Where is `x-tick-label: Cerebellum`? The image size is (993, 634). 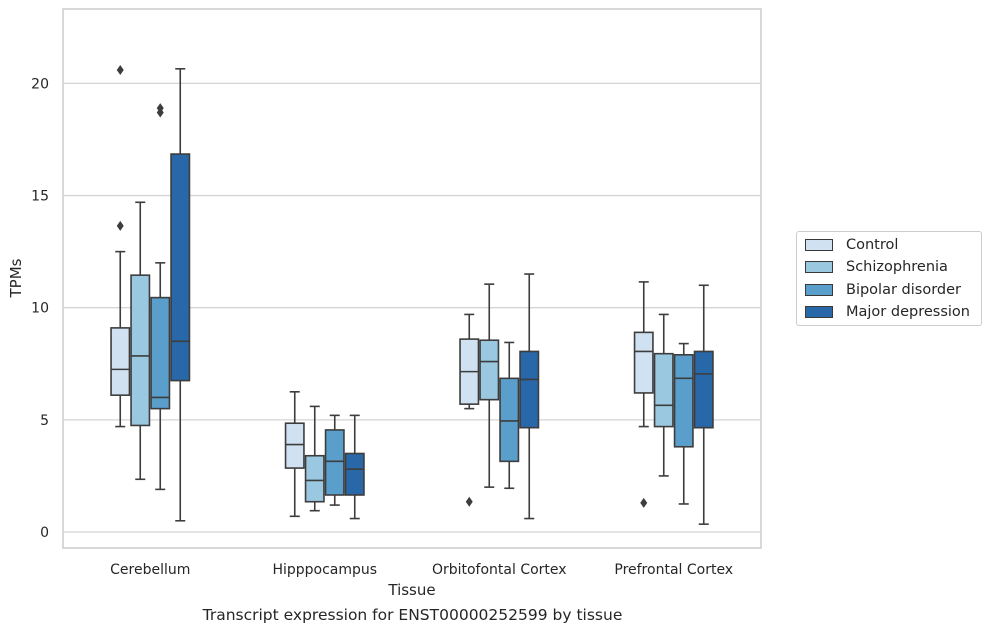
x-tick-label: Cerebellum is located at coordinates (150, 570).